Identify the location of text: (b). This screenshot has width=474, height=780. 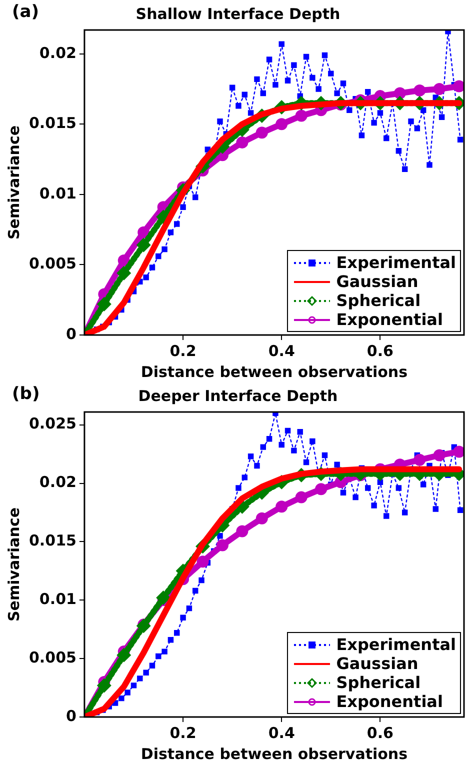
(26, 394).